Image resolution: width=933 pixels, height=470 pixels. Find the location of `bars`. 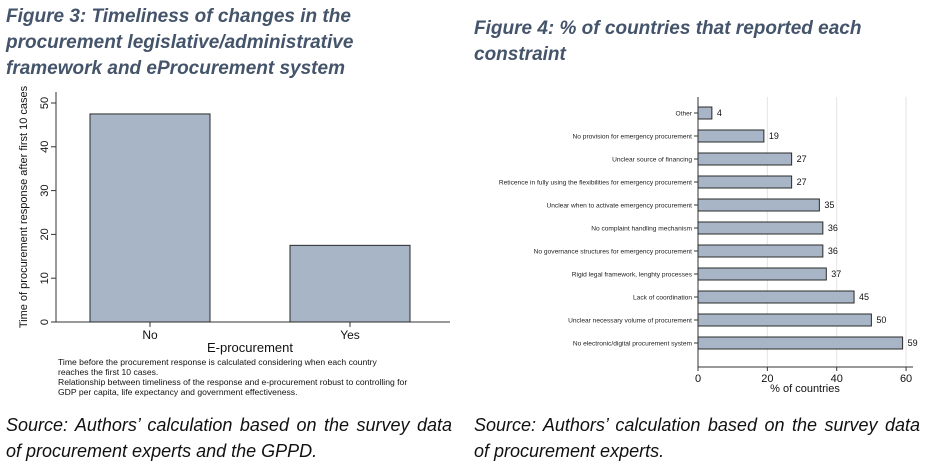

bars is located at coordinates (800, 228).